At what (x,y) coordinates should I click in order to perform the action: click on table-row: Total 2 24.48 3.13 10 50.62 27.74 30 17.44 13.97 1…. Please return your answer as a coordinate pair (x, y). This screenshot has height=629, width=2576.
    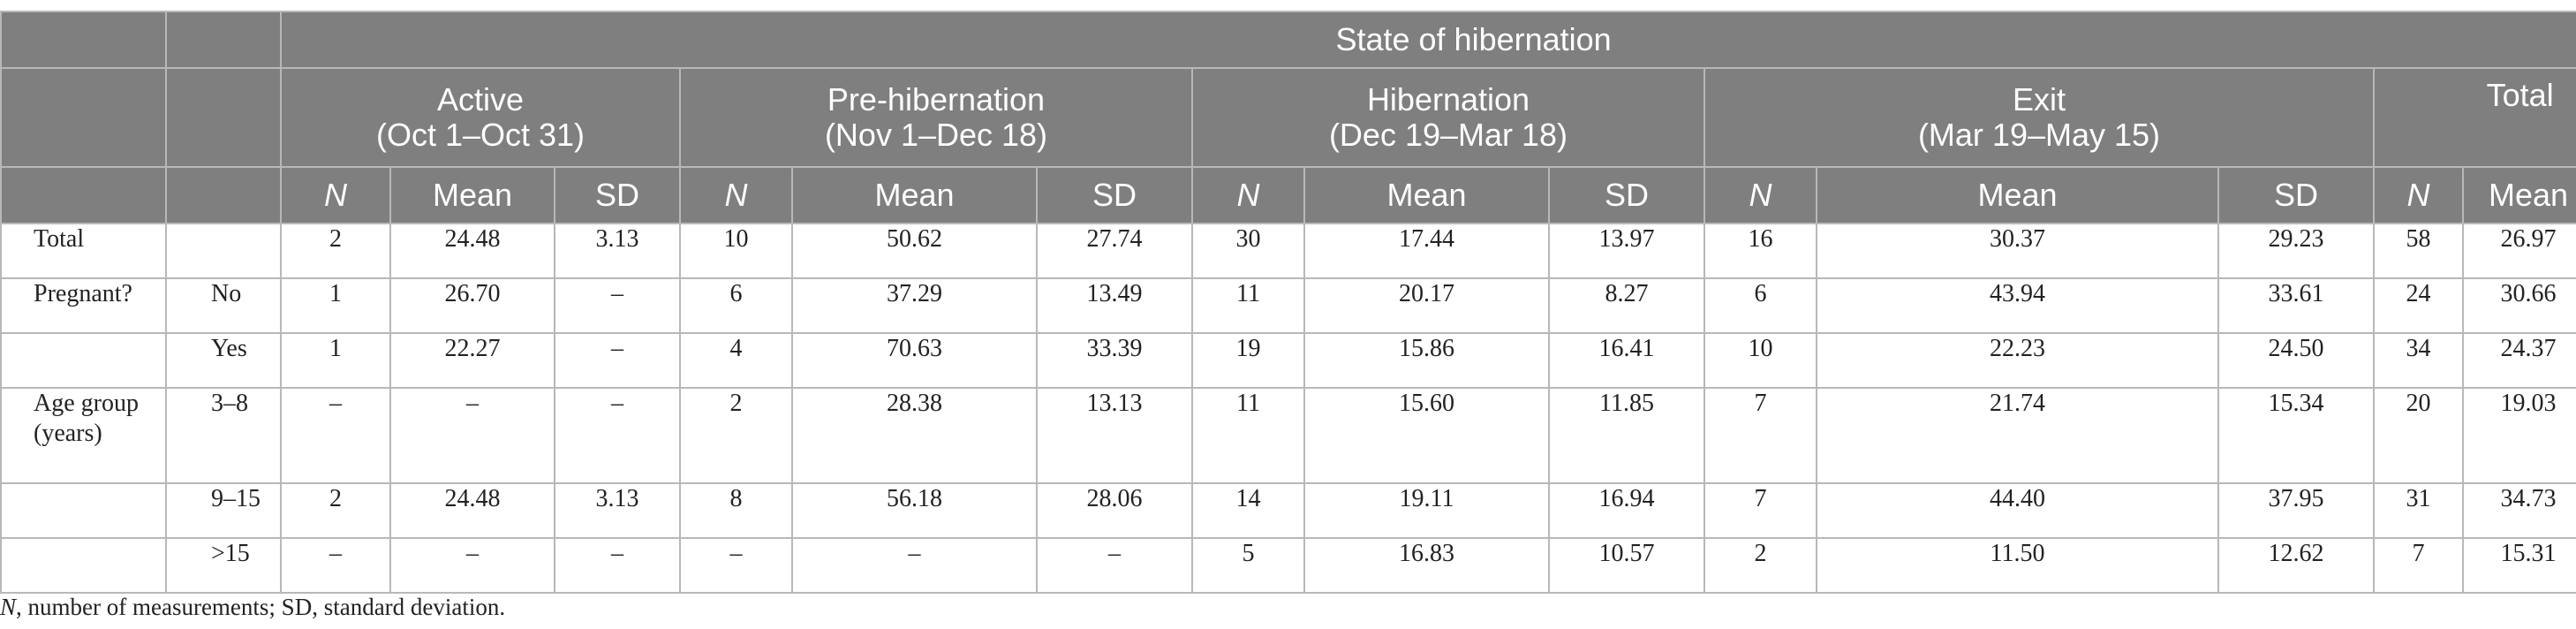
    Looking at the image, I should click on (1288, 251).